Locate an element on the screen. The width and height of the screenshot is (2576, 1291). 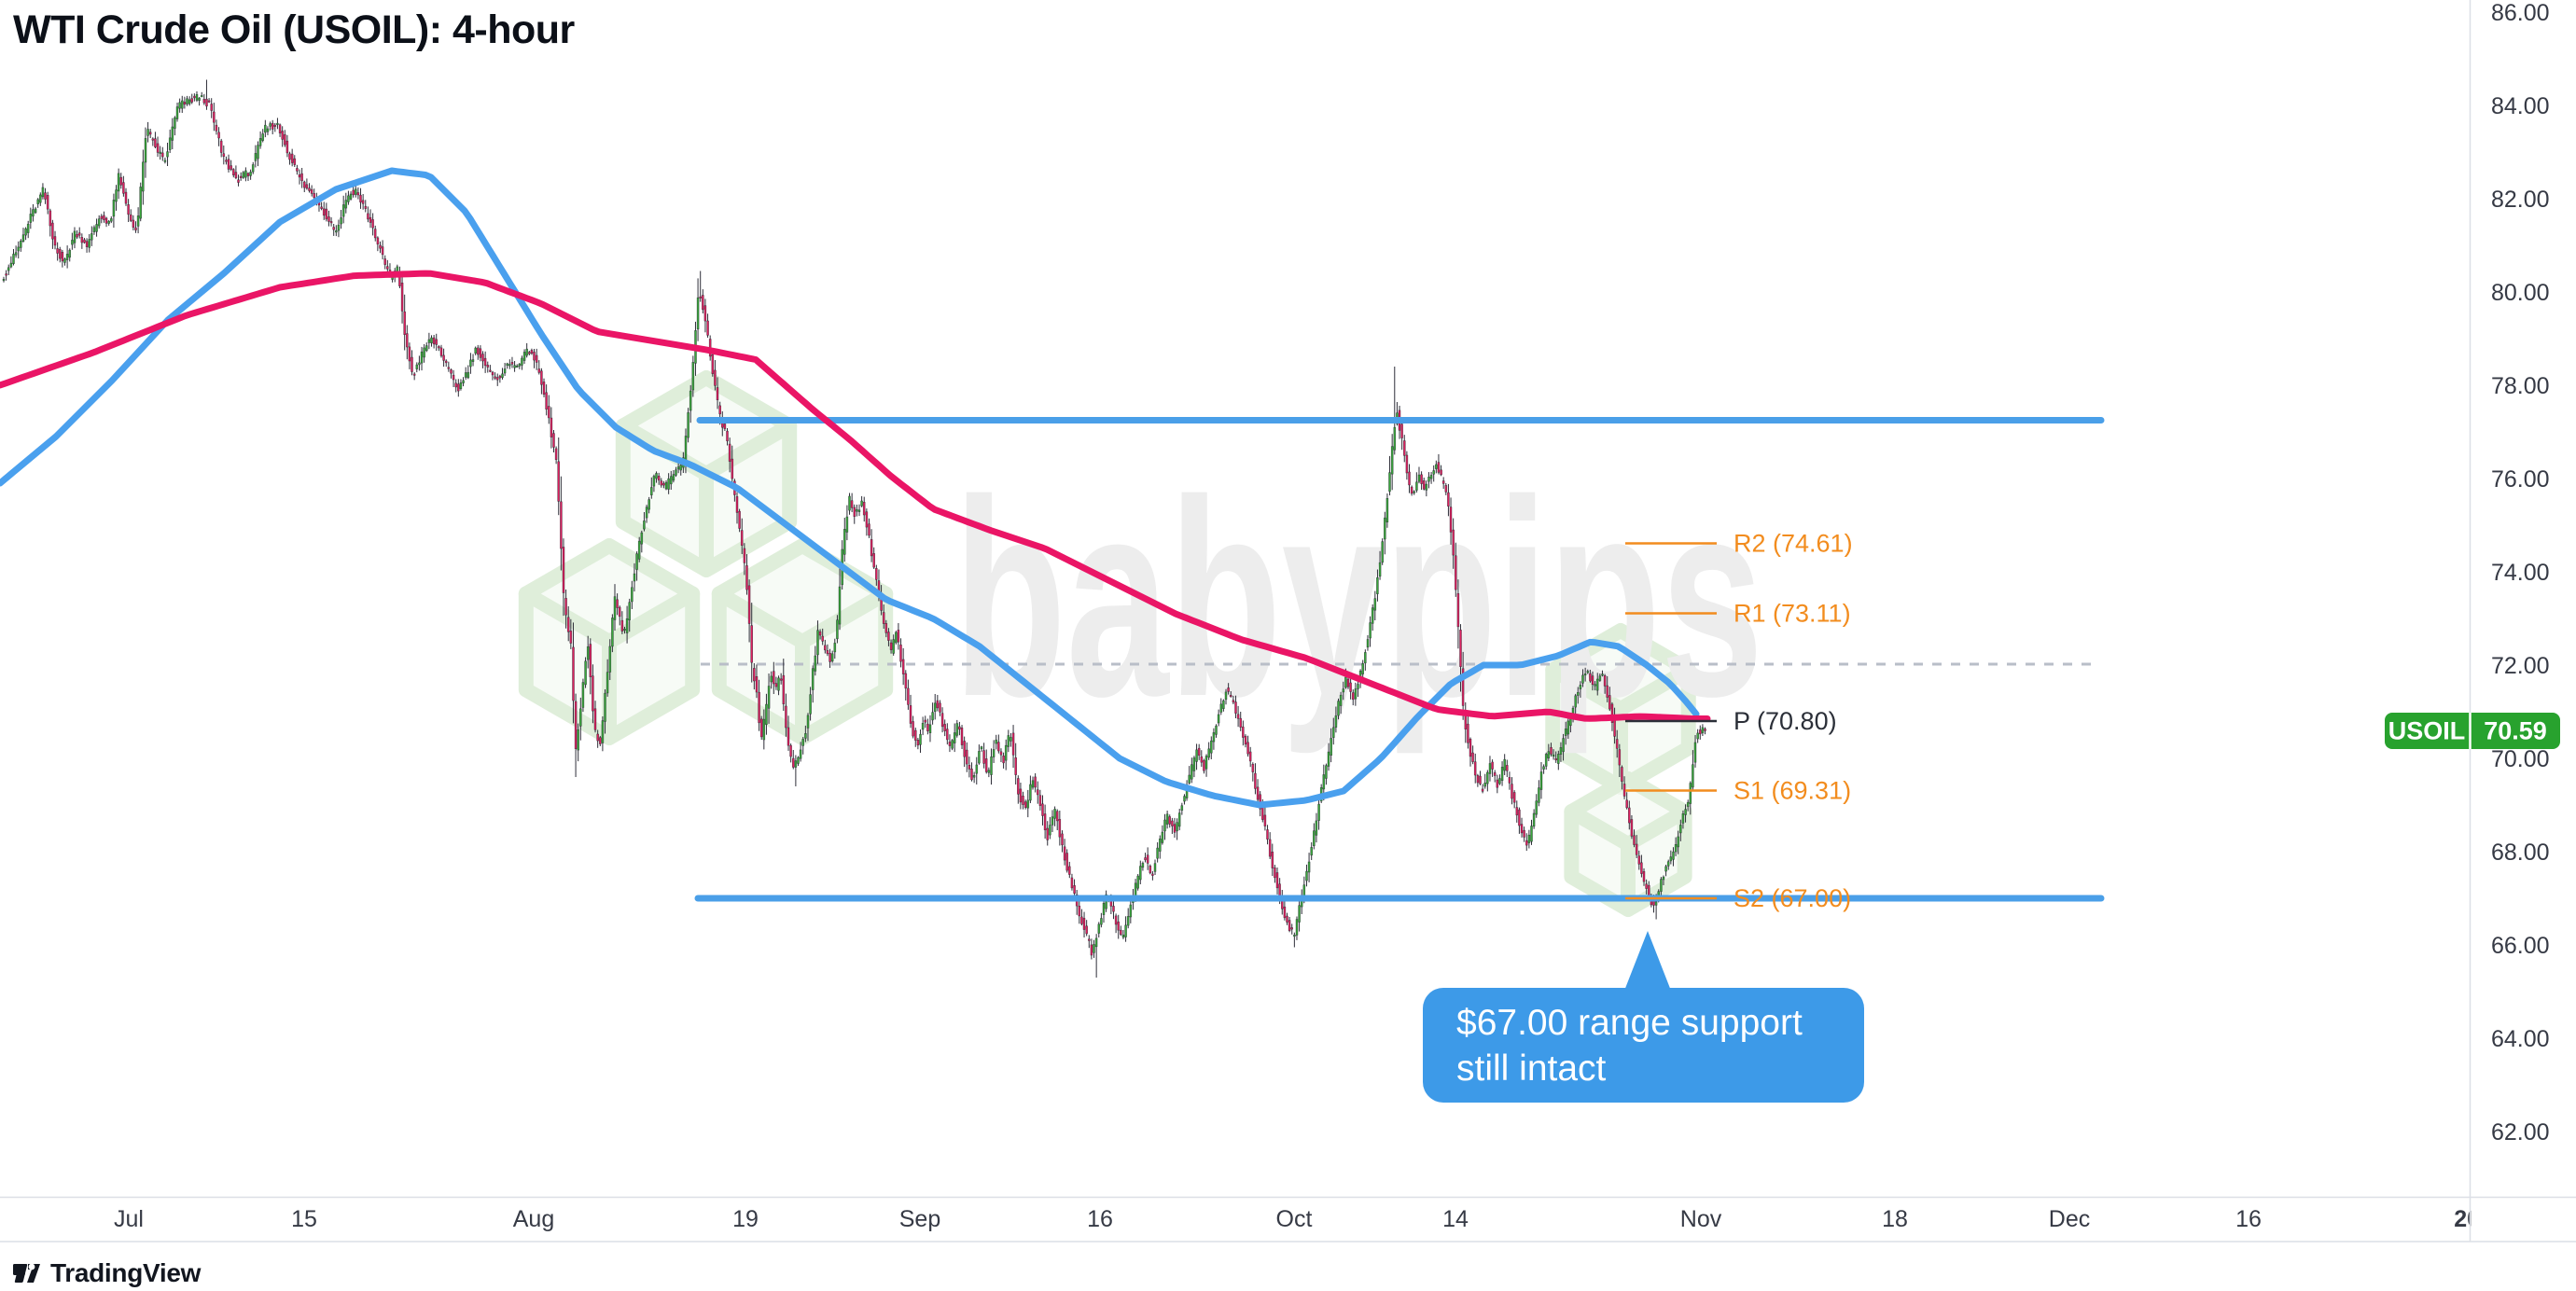
price-tick-label: 68.00 is located at coordinates (2520, 853).